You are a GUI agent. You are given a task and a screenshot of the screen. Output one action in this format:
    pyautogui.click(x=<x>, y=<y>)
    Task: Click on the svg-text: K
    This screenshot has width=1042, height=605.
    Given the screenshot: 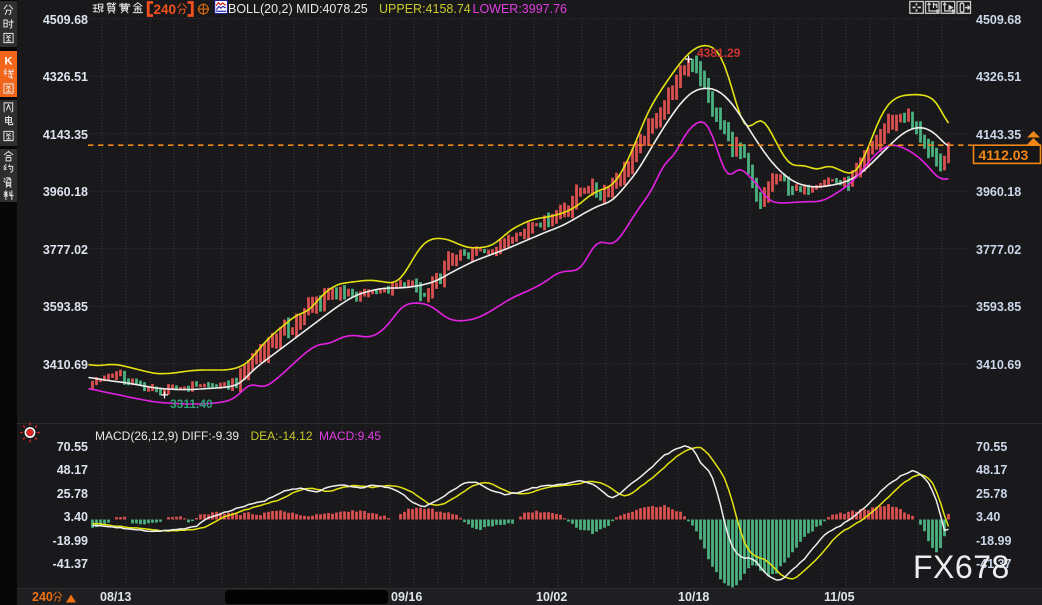 What is the action you would take?
    pyautogui.click(x=9, y=62)
    